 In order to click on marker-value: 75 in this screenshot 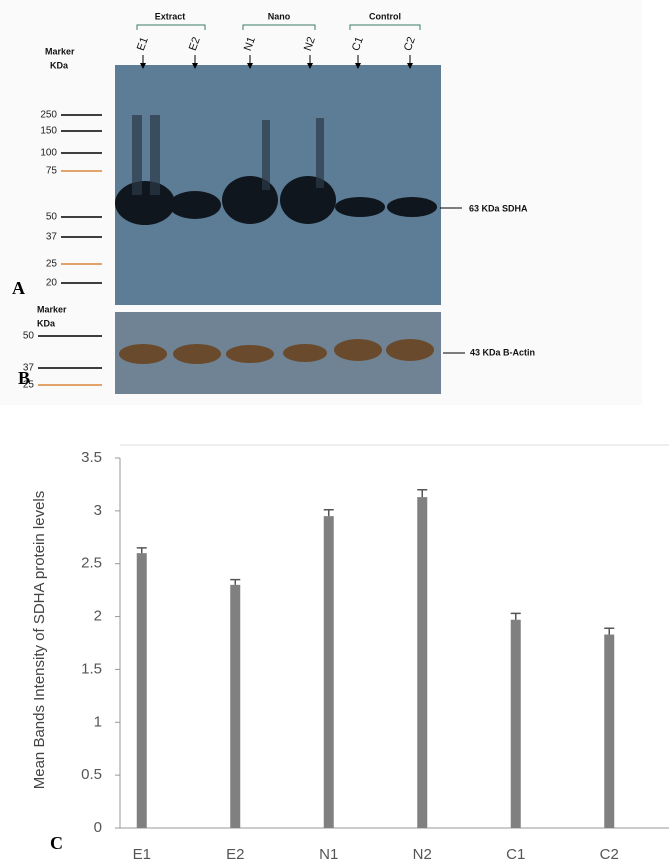, I will do `click(52, 171)`.